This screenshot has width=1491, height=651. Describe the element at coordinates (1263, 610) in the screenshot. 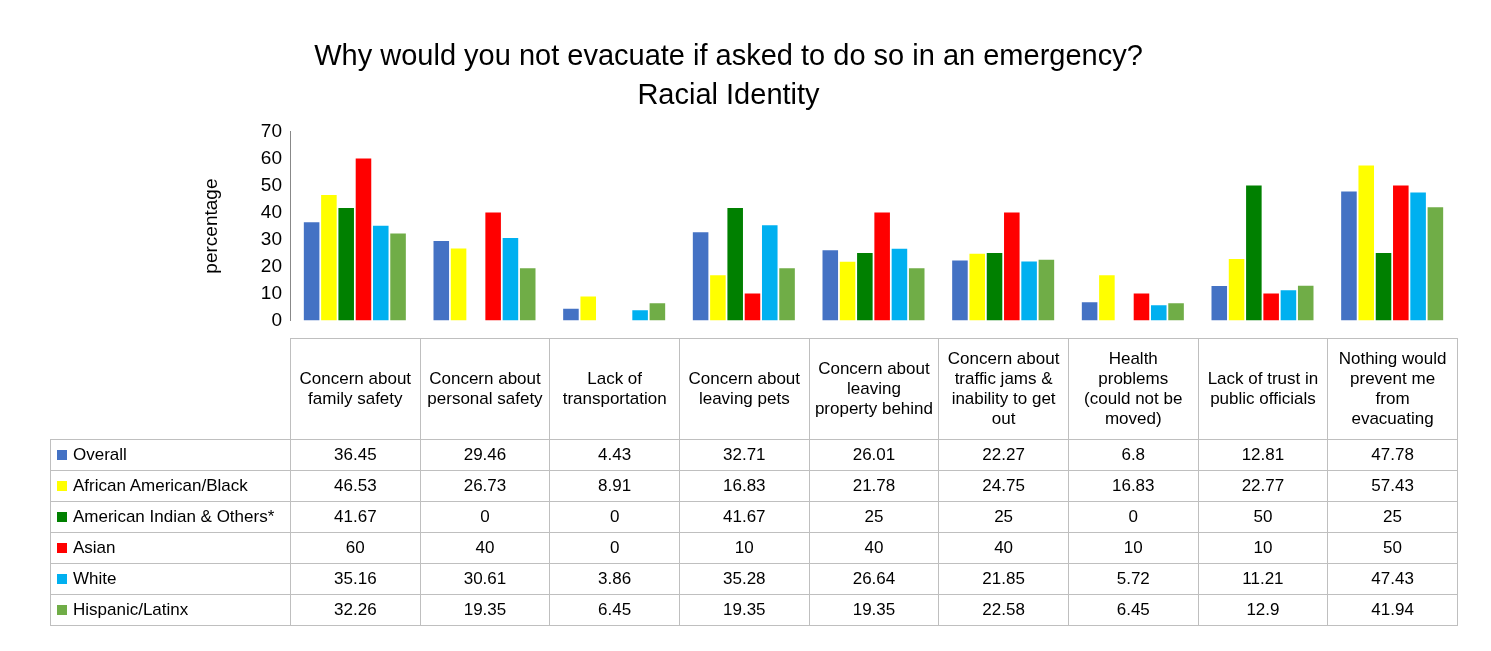

I see `data-label: 12.9` at that location.